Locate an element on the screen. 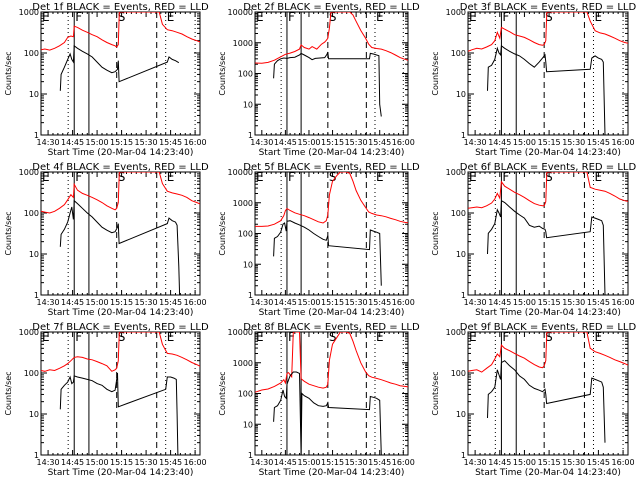 The image size is (640, 480). panel-title: Det 2f BLACK = Events, RED = LLD is located at coordinates (331, 7).